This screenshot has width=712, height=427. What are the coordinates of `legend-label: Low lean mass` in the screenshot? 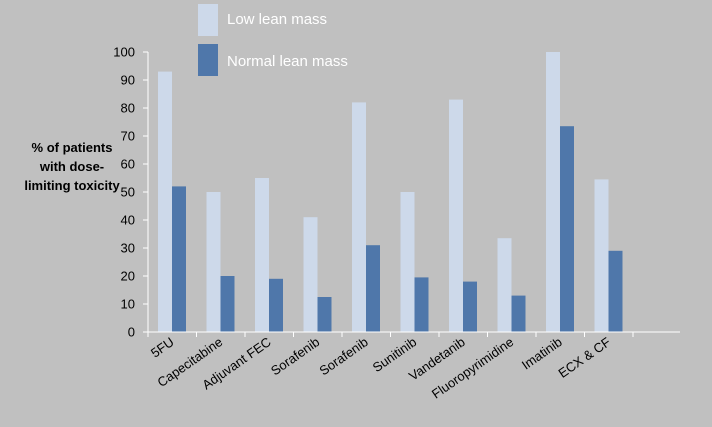 It's located at (277, 19).